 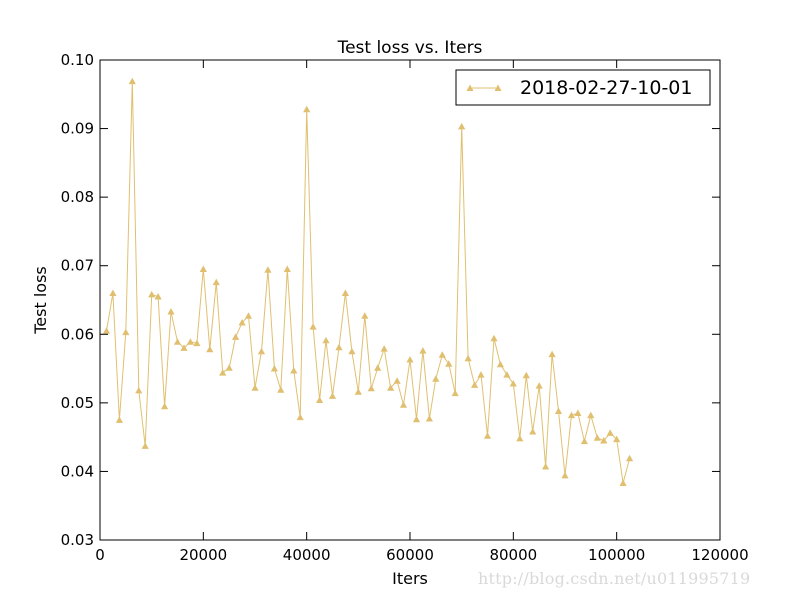 What do you see at coordinates (513, 555) in the screenshot?
I see `x-tick-label: 80000` at bounding box center [513, 555].